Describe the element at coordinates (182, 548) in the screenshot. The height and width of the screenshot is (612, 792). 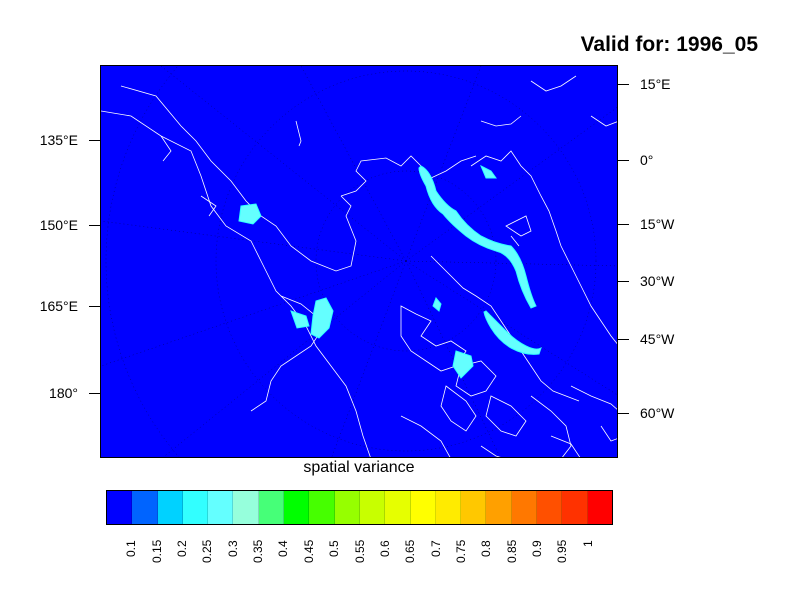
I see `colorbar-label: 0.2` at that location.